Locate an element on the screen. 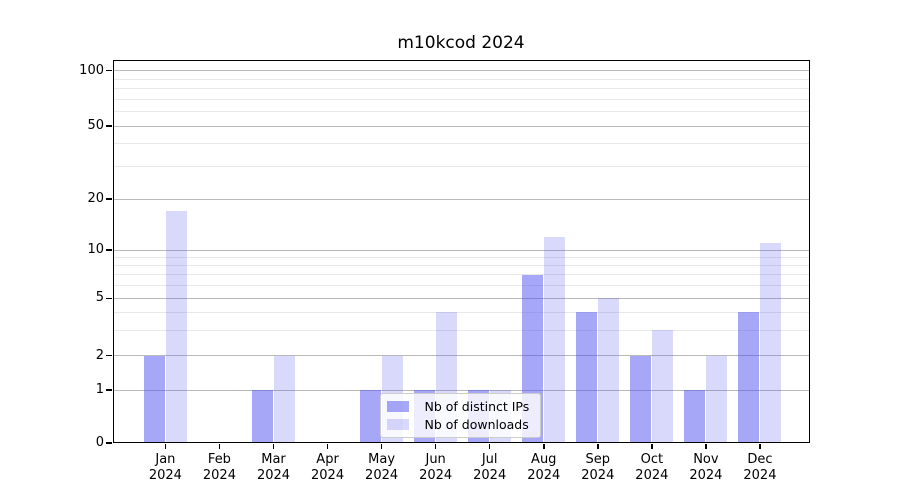 This screenshot has width=900, height=500. legend-item-distinct-ips: Nb of distinct IPs is located at coordinates (461, 407).